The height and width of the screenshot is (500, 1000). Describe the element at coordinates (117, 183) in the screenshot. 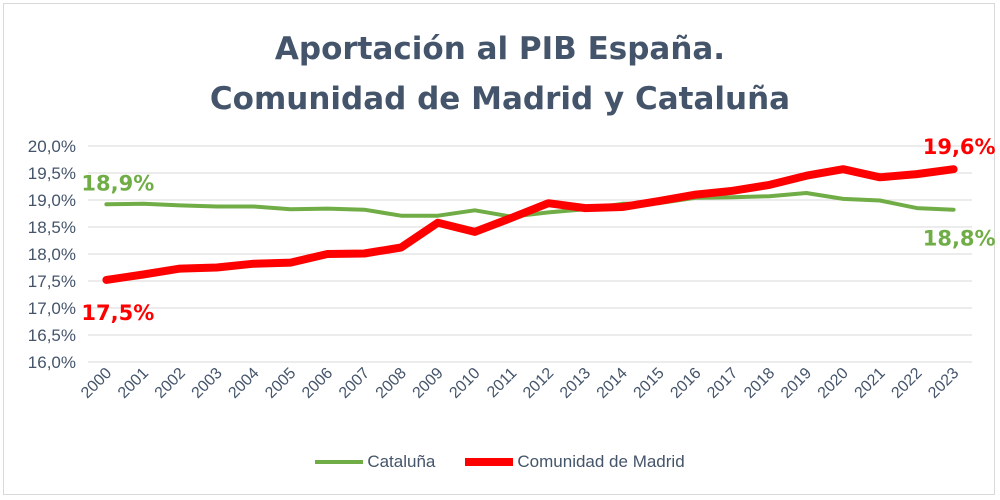

I see `data-label-cataluna-start: 18,9%` at that location.